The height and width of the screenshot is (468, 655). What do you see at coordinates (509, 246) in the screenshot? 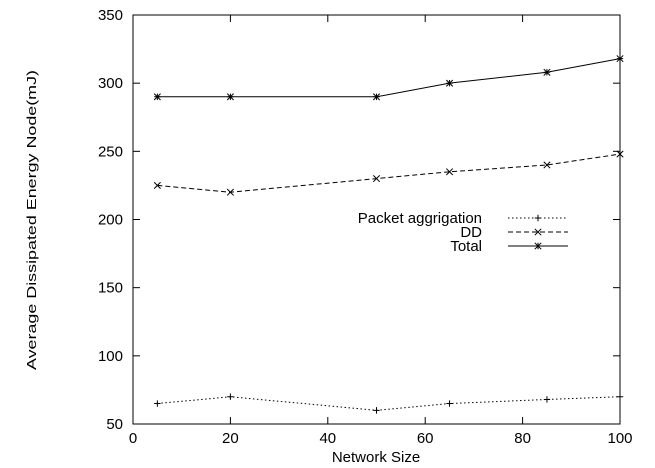
I see `legend-item: Total` at bounding box center [509, 246].